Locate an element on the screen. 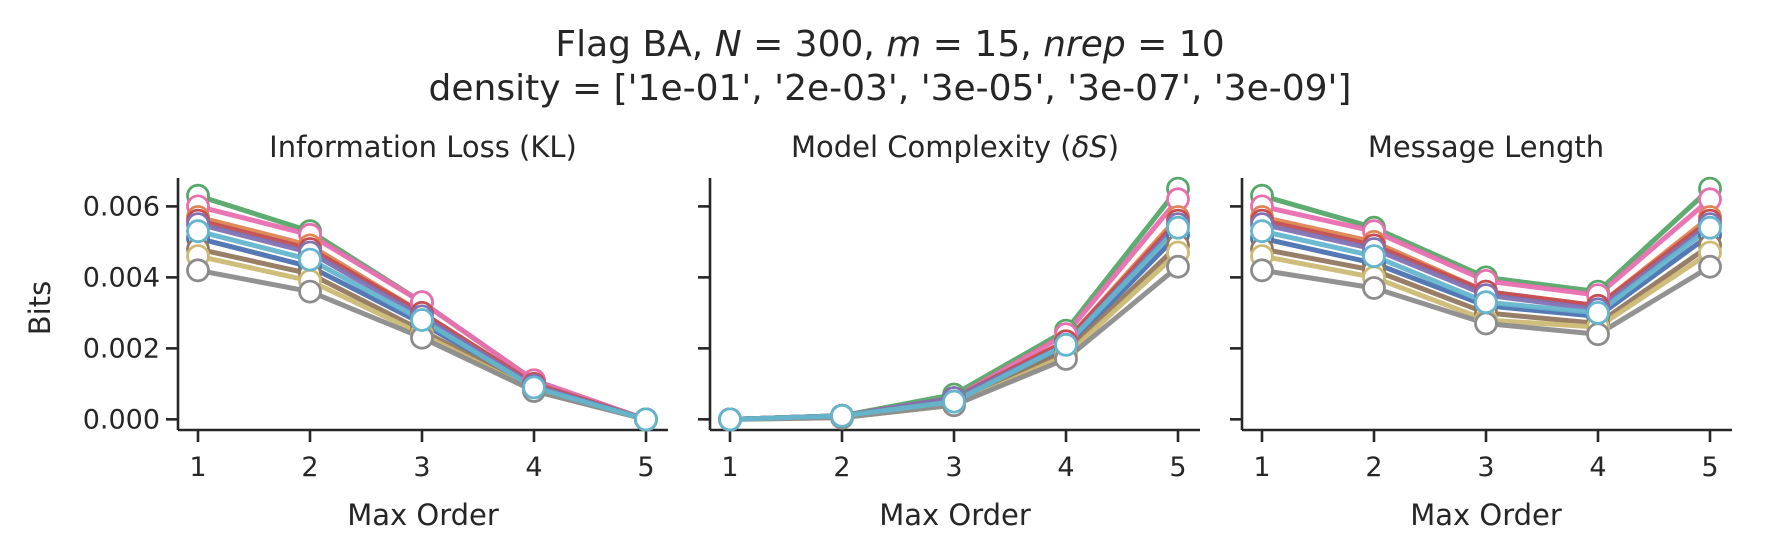 The height and width of the screenshot is (554, 1779). title-m-symbol: m is located at coordinates (903, 44).